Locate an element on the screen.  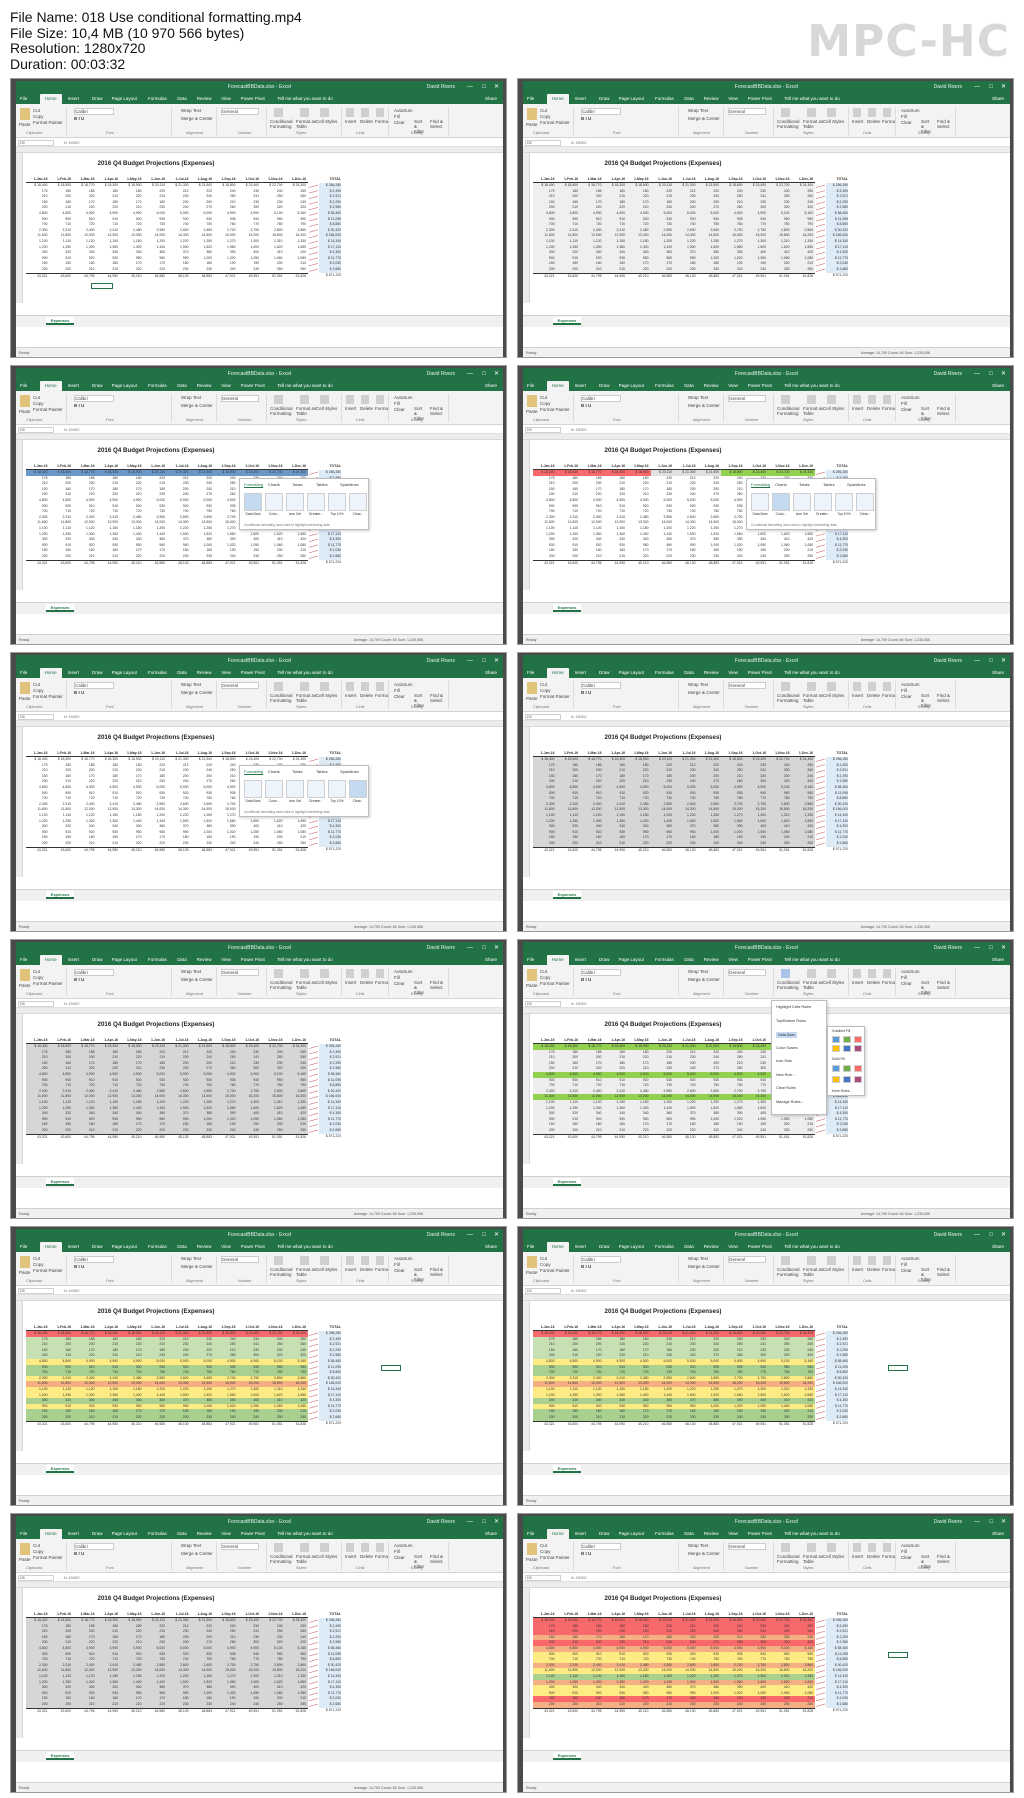
tab-view: View is located at coordinates (733, 1533).